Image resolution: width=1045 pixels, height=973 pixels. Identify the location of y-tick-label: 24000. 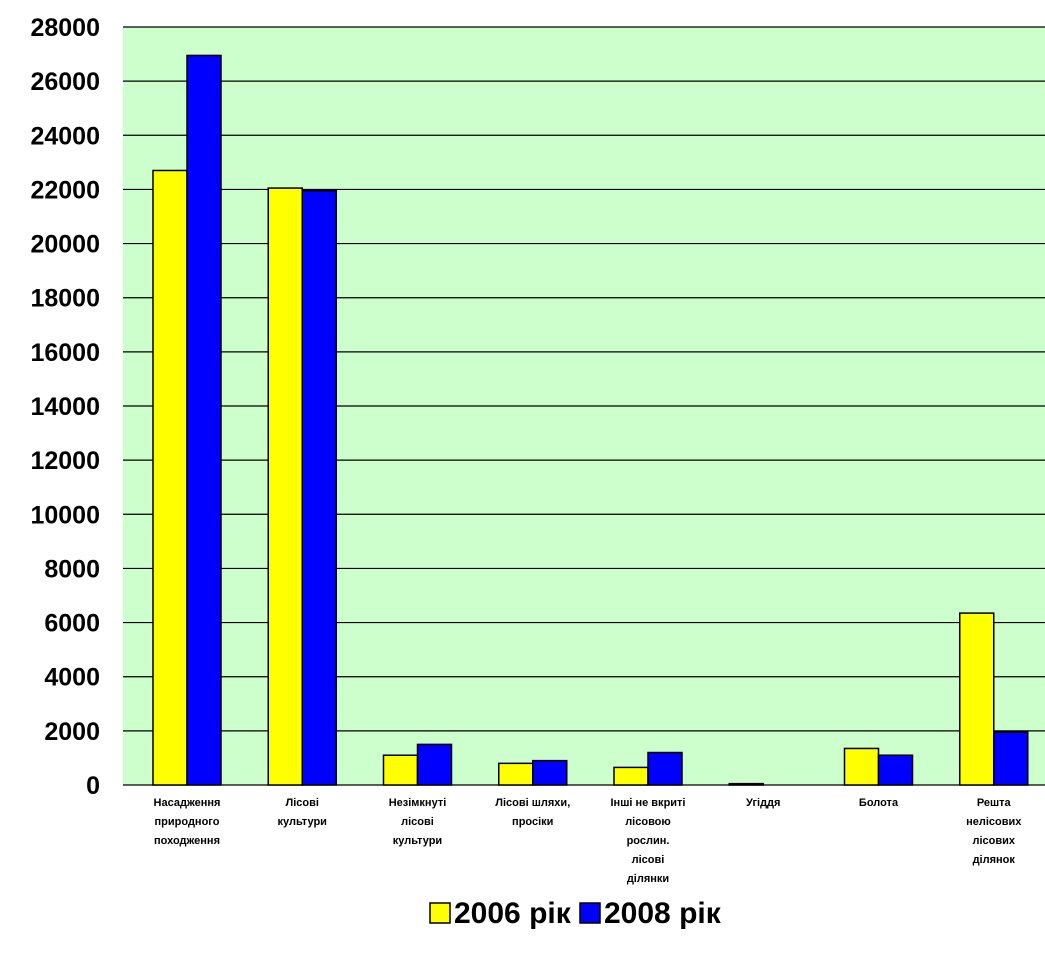
(65, 136).